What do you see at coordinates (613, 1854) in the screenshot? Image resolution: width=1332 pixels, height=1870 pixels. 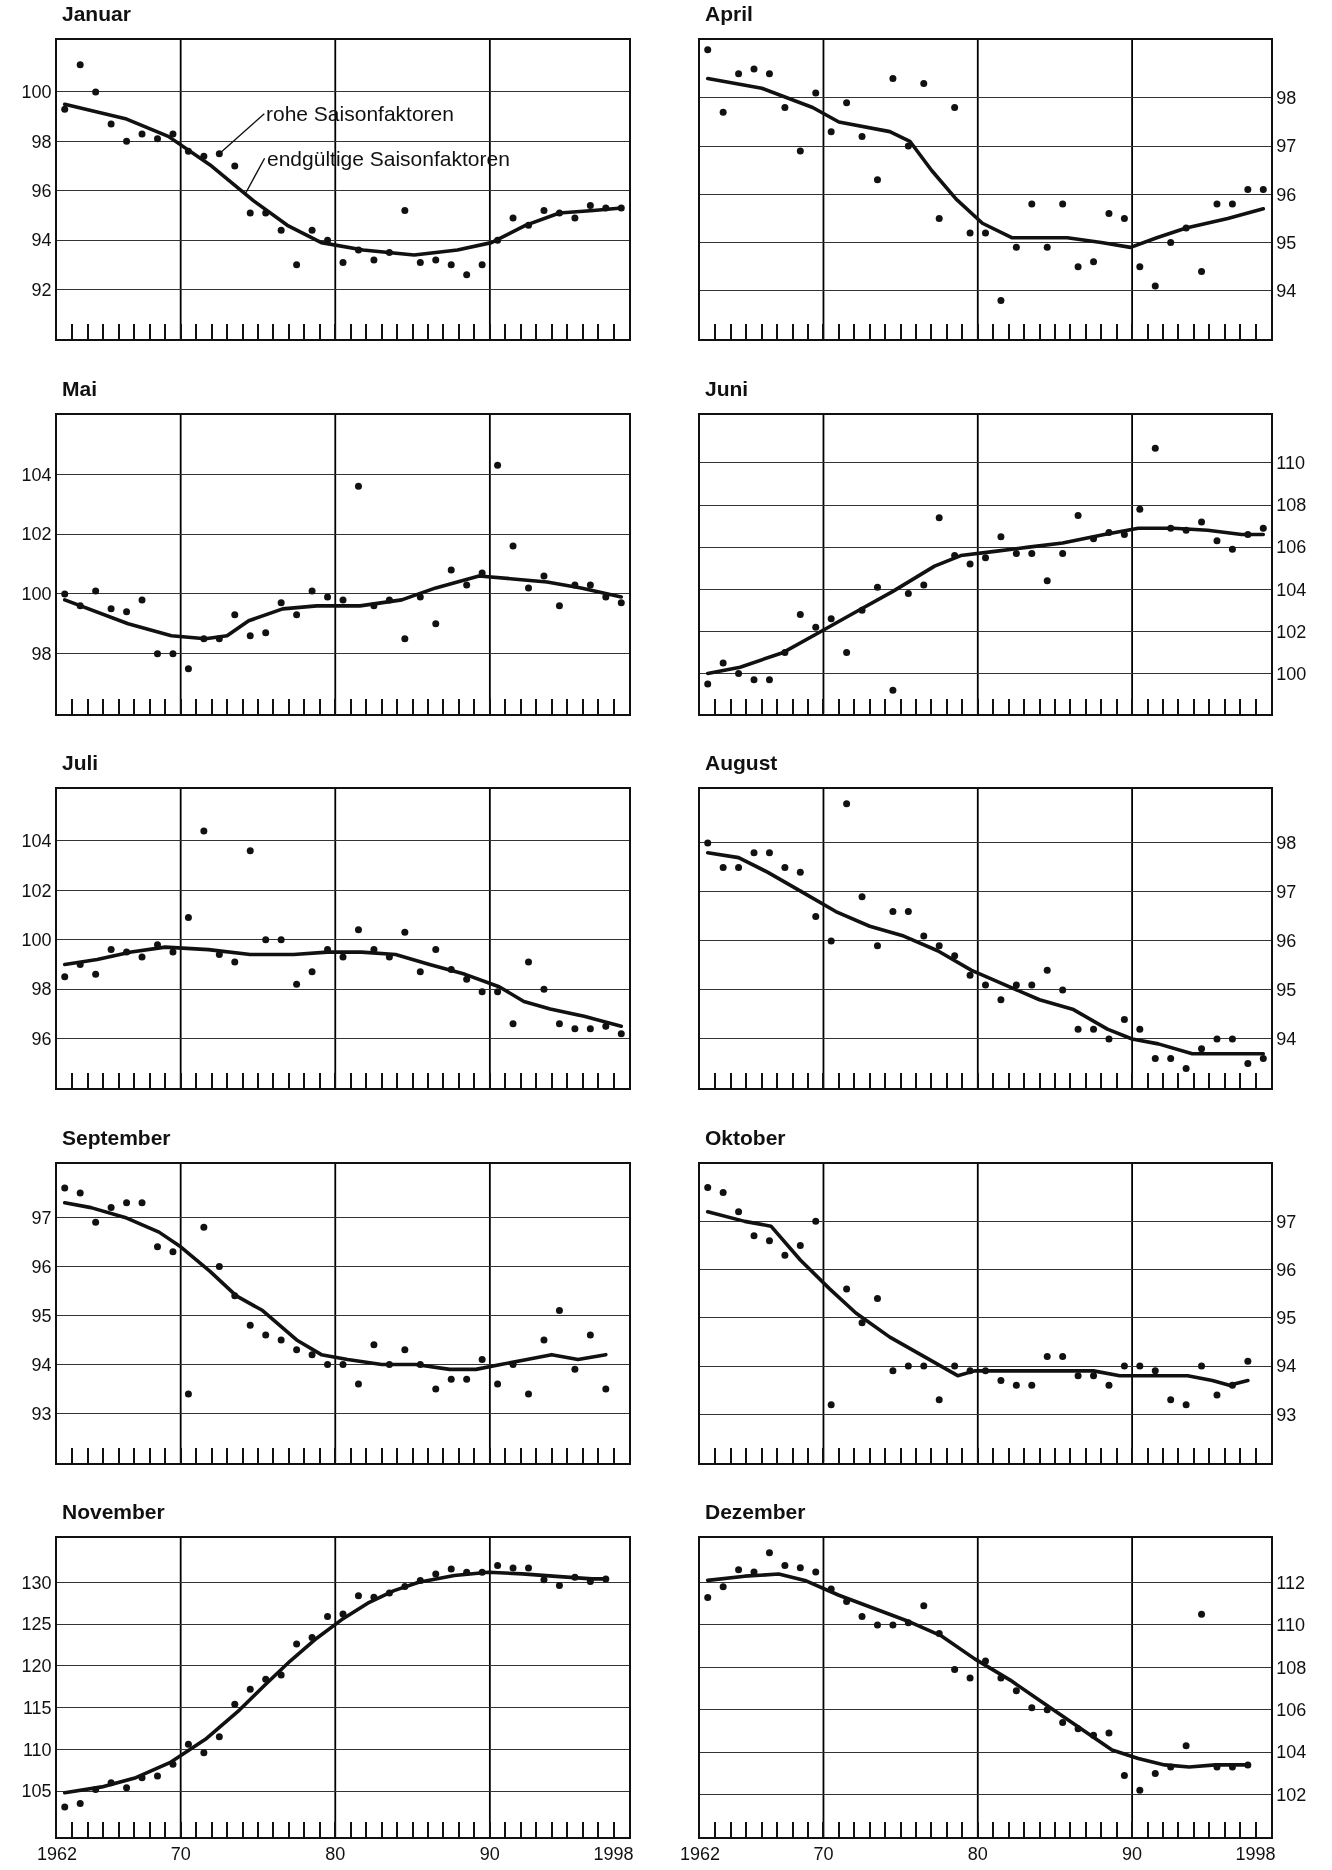 I see `x-tick-label: 1998` at bounding box center [613, 1854].